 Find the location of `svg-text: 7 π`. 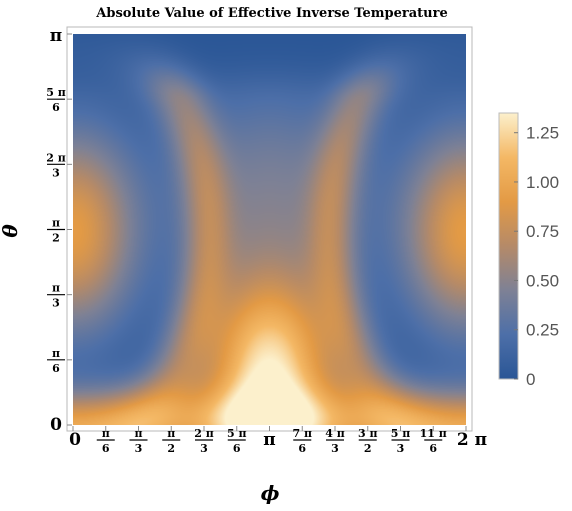

svg-text: 7 π is located at coordinates (302, 433).